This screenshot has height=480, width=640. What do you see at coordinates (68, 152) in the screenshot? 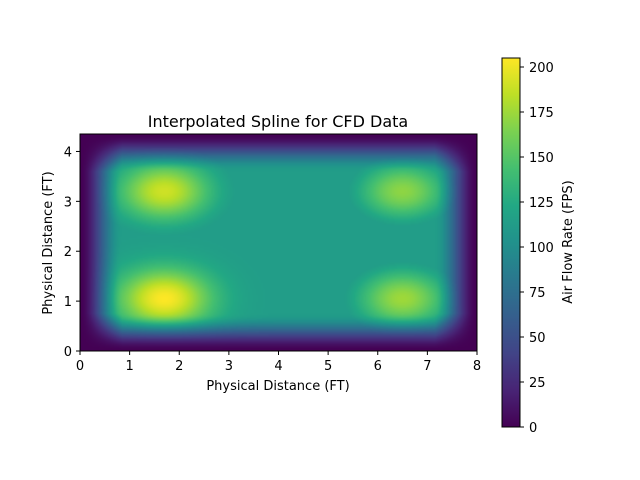
I see `y-tick-label: 4` at bounding box center [68, 152].